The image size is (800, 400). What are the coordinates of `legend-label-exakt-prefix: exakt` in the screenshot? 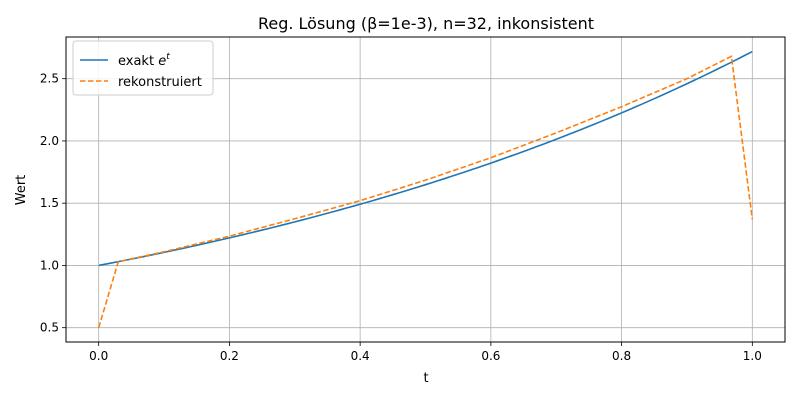 It's located at (138, 61).